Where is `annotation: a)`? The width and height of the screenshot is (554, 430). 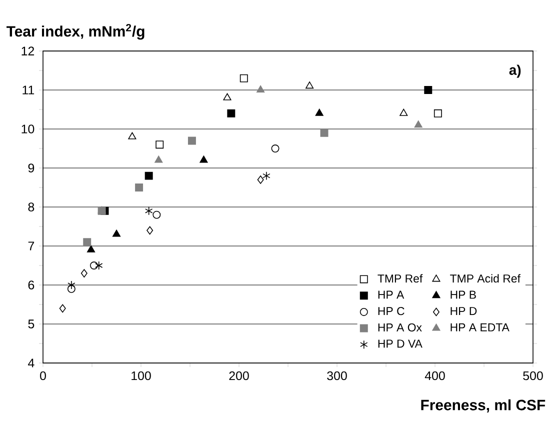 annotation: a) is located at coordinates (515, 71).